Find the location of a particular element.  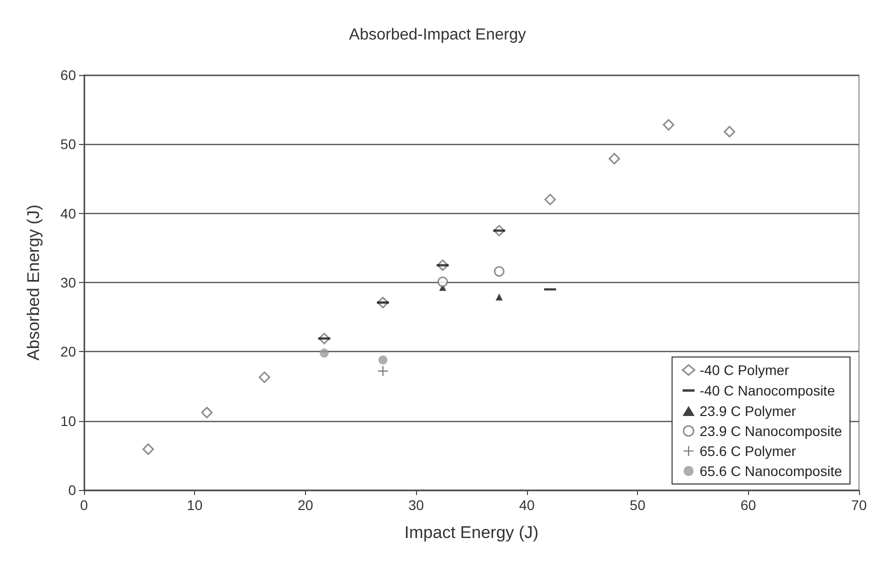

x-axis-title: Impact Energy (J) is located at coordinates (471, 532).